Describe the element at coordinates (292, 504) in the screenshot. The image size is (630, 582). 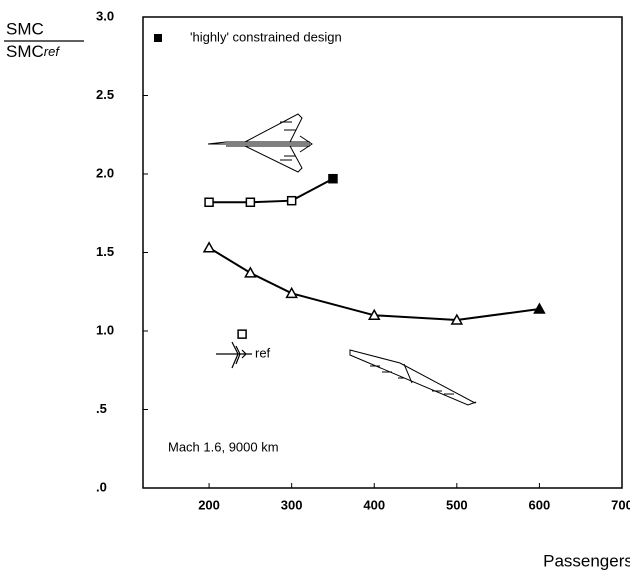
I see `x-tick-label: 300` at that location.